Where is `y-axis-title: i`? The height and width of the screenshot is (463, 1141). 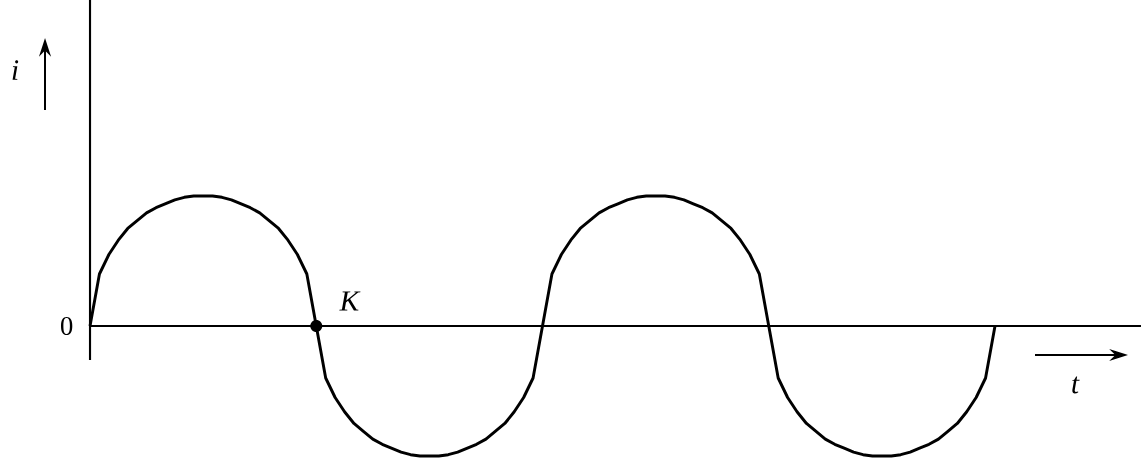
y-axis-title: i is located at coordinates (15, 70).